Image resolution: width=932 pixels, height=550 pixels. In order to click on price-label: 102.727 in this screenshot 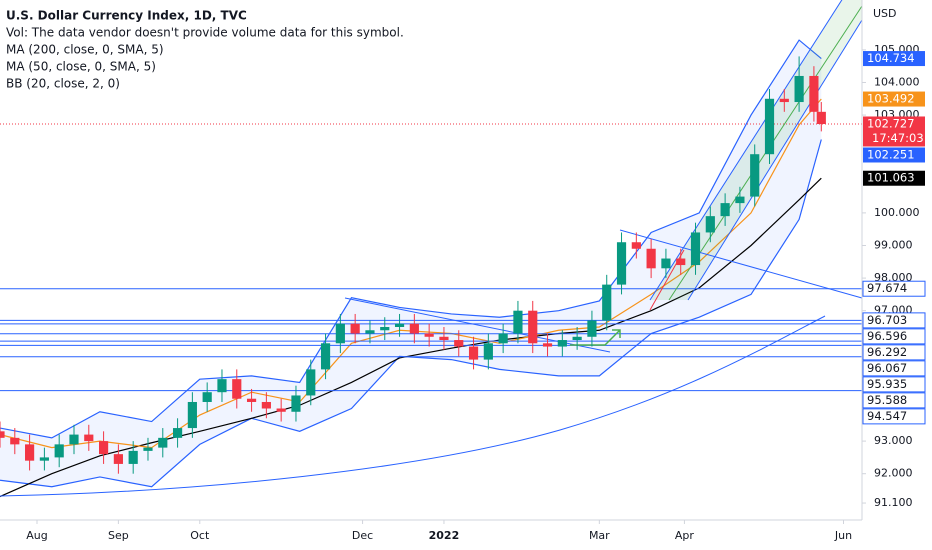, I will do `click(891, 123)`.